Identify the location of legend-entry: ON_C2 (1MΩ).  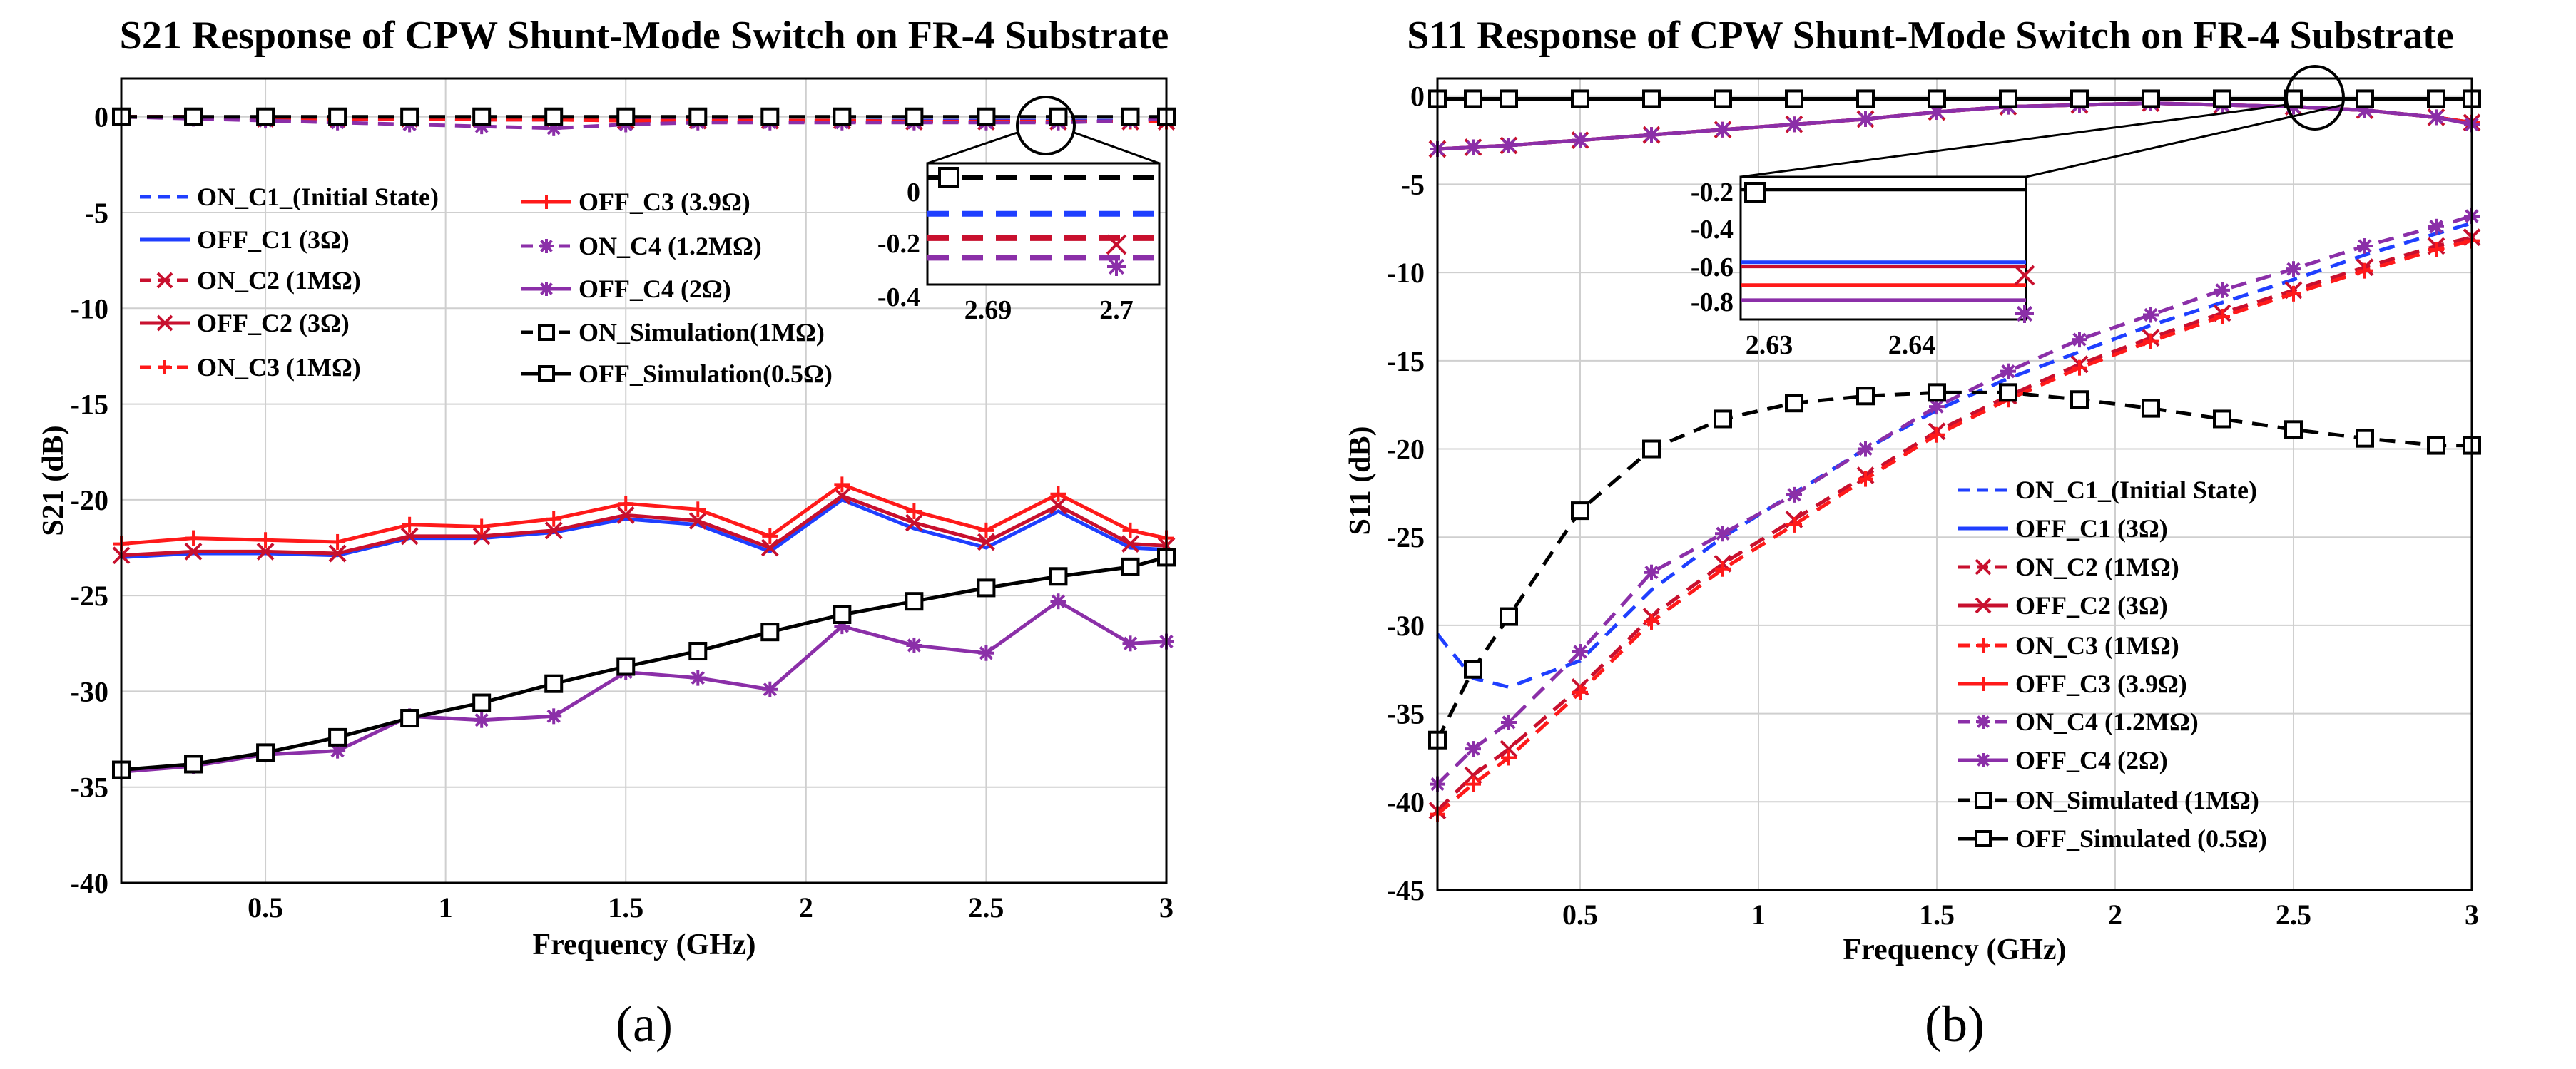
(250, 281).